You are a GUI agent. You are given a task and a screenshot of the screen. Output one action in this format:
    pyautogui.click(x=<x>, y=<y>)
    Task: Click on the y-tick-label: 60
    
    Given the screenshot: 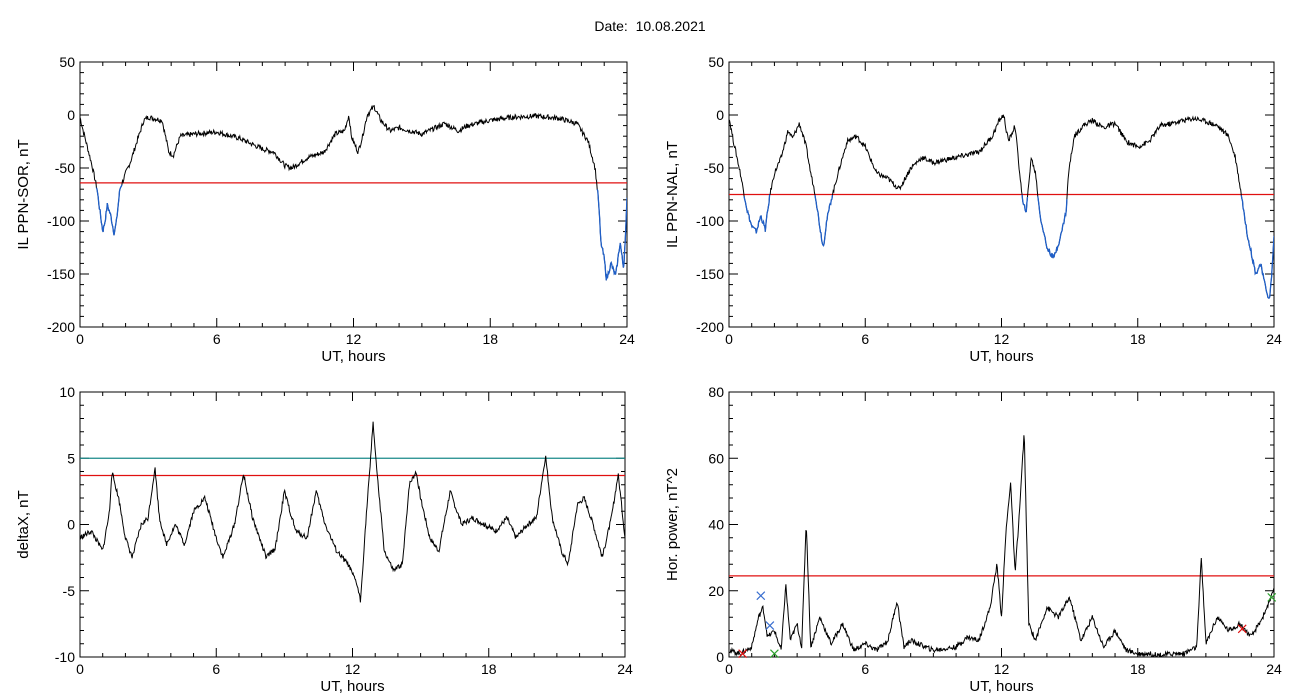 What is the action you would take?
    pyautogui.click(x=716, y=458)
    